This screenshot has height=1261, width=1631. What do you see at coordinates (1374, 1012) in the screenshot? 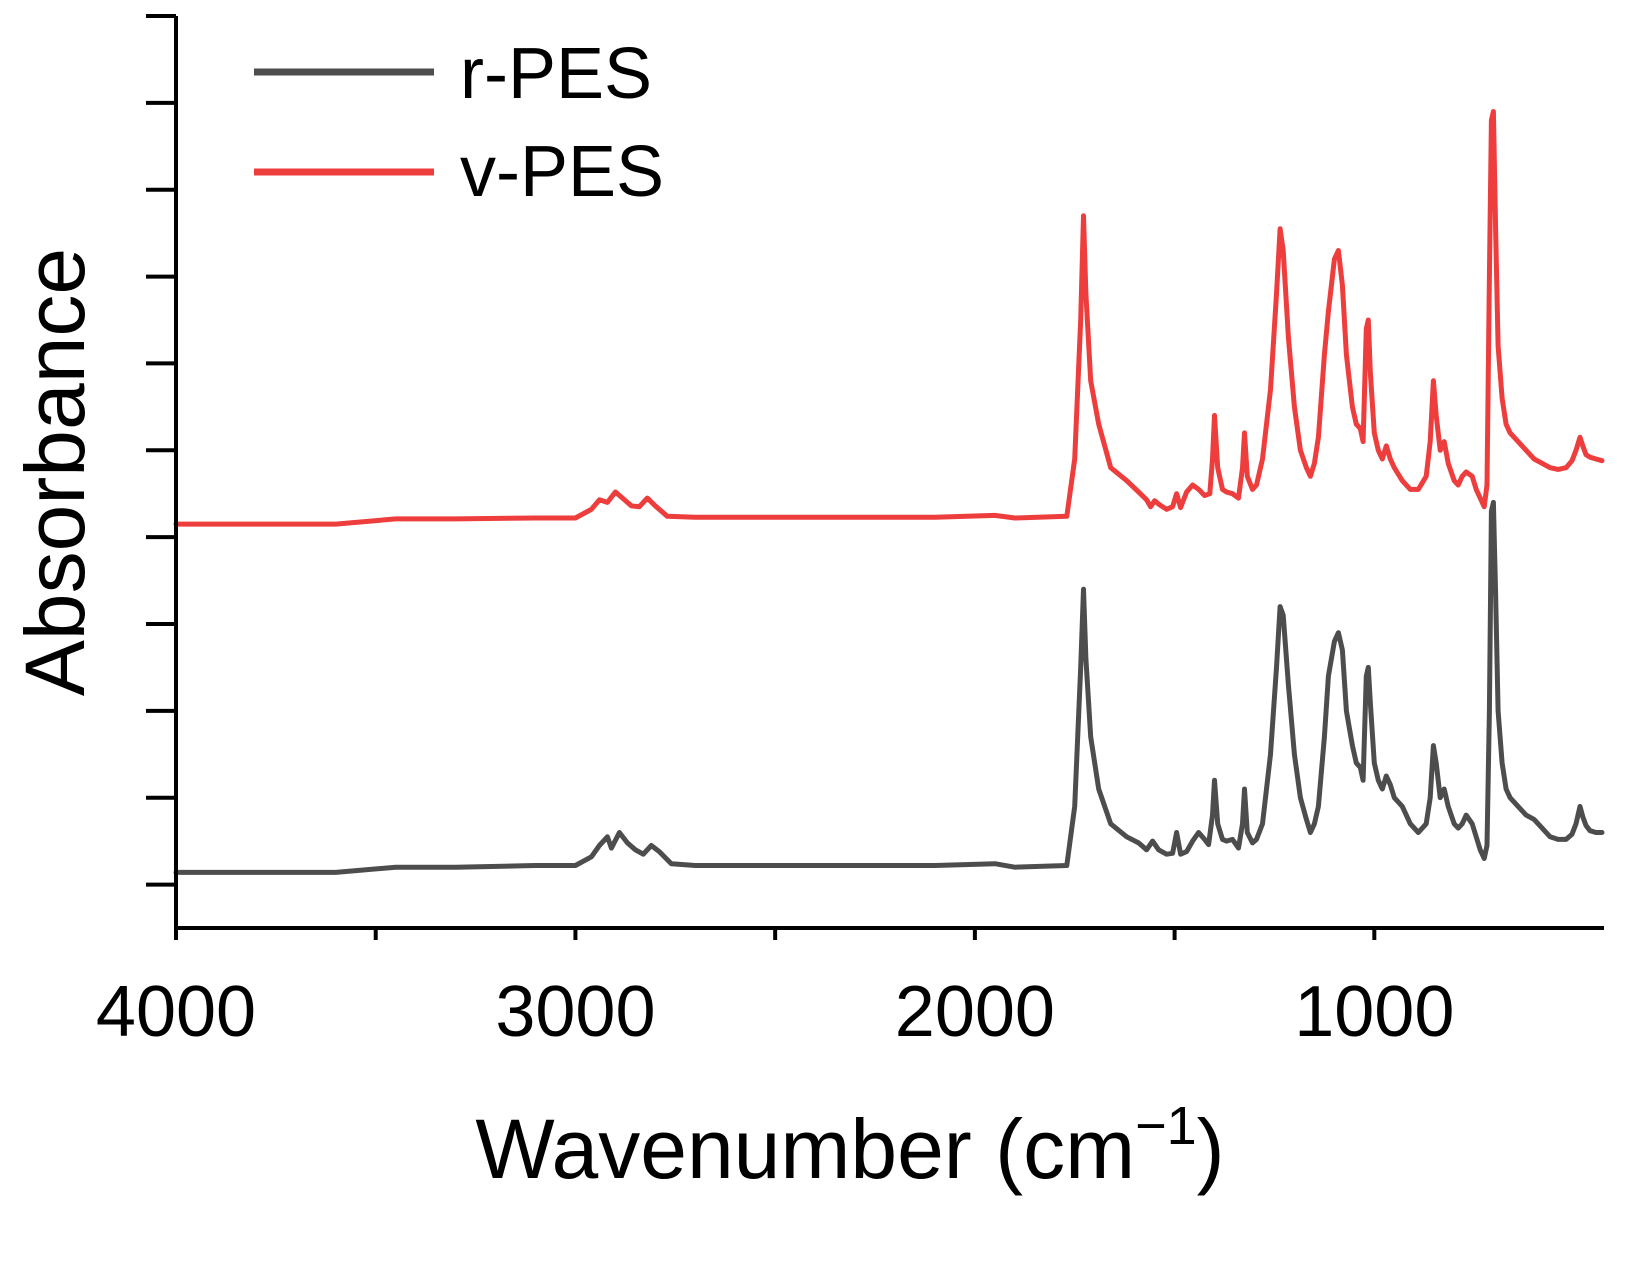
I see `x-tick-label-1000: 1000` at bounding box center [1374, 1012].